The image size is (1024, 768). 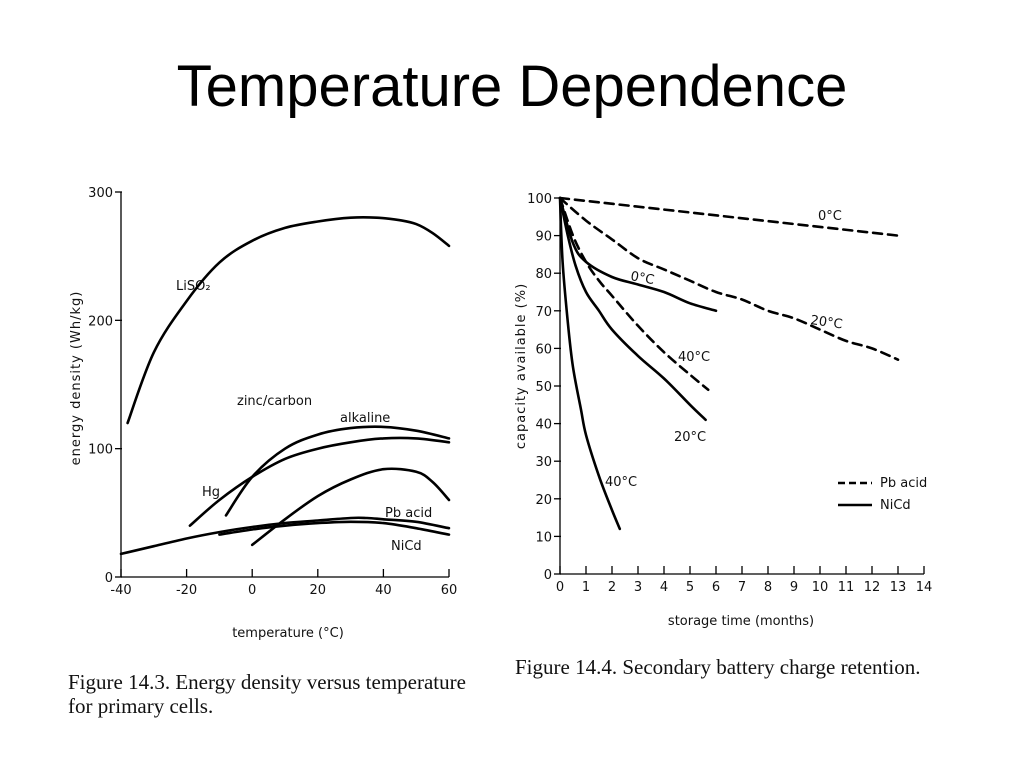 I want to click on chart2-y-tick-label: 20, so click(x=543, y=500).